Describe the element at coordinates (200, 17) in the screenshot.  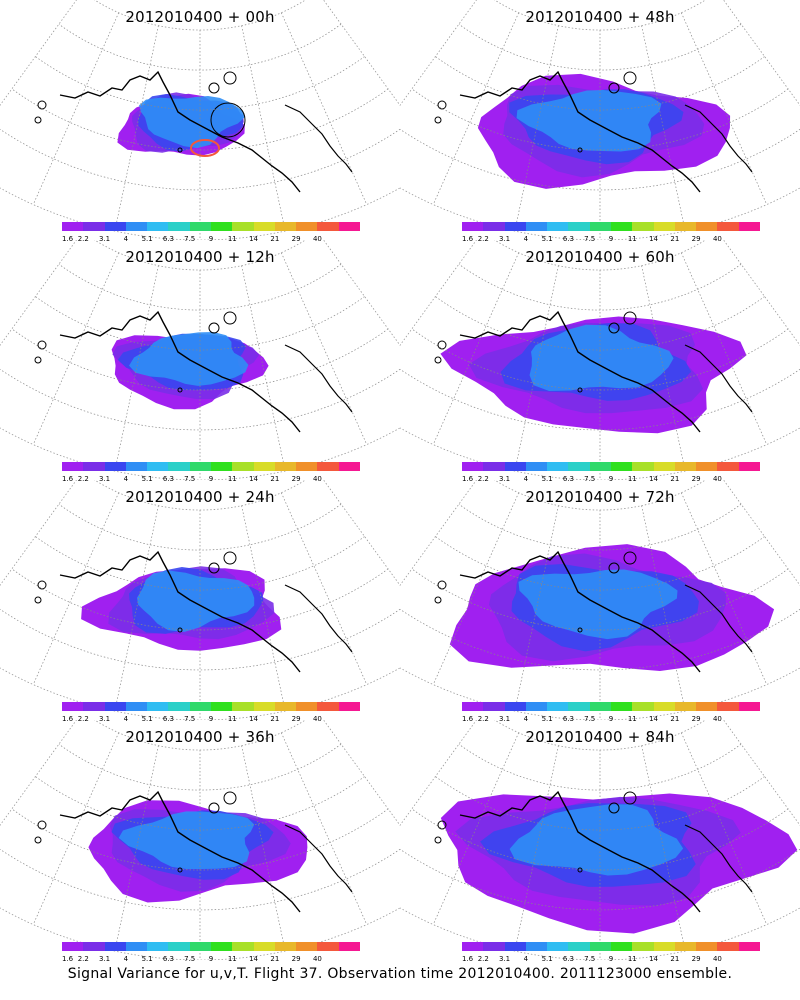
I see `panel-title: 2012010400 + 00h` at that location.